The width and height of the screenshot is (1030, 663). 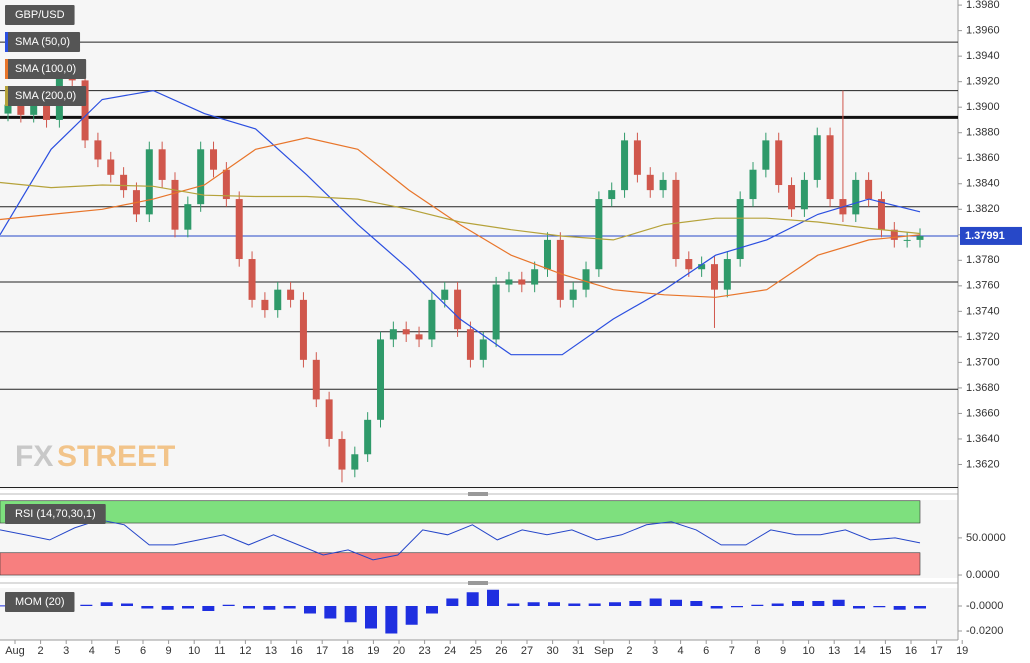 What do you see at coordinates (460, 564) in the screenshot?
I see `rsi-band` at bounding box center [460, 564].